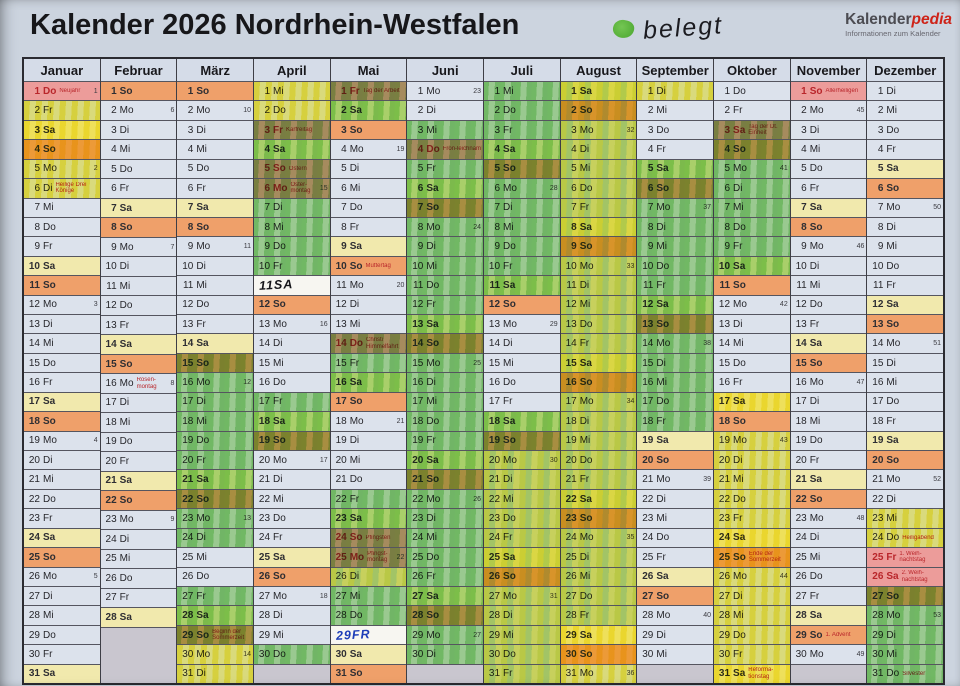  I want to click on day-number: 25, so click(34, 557).